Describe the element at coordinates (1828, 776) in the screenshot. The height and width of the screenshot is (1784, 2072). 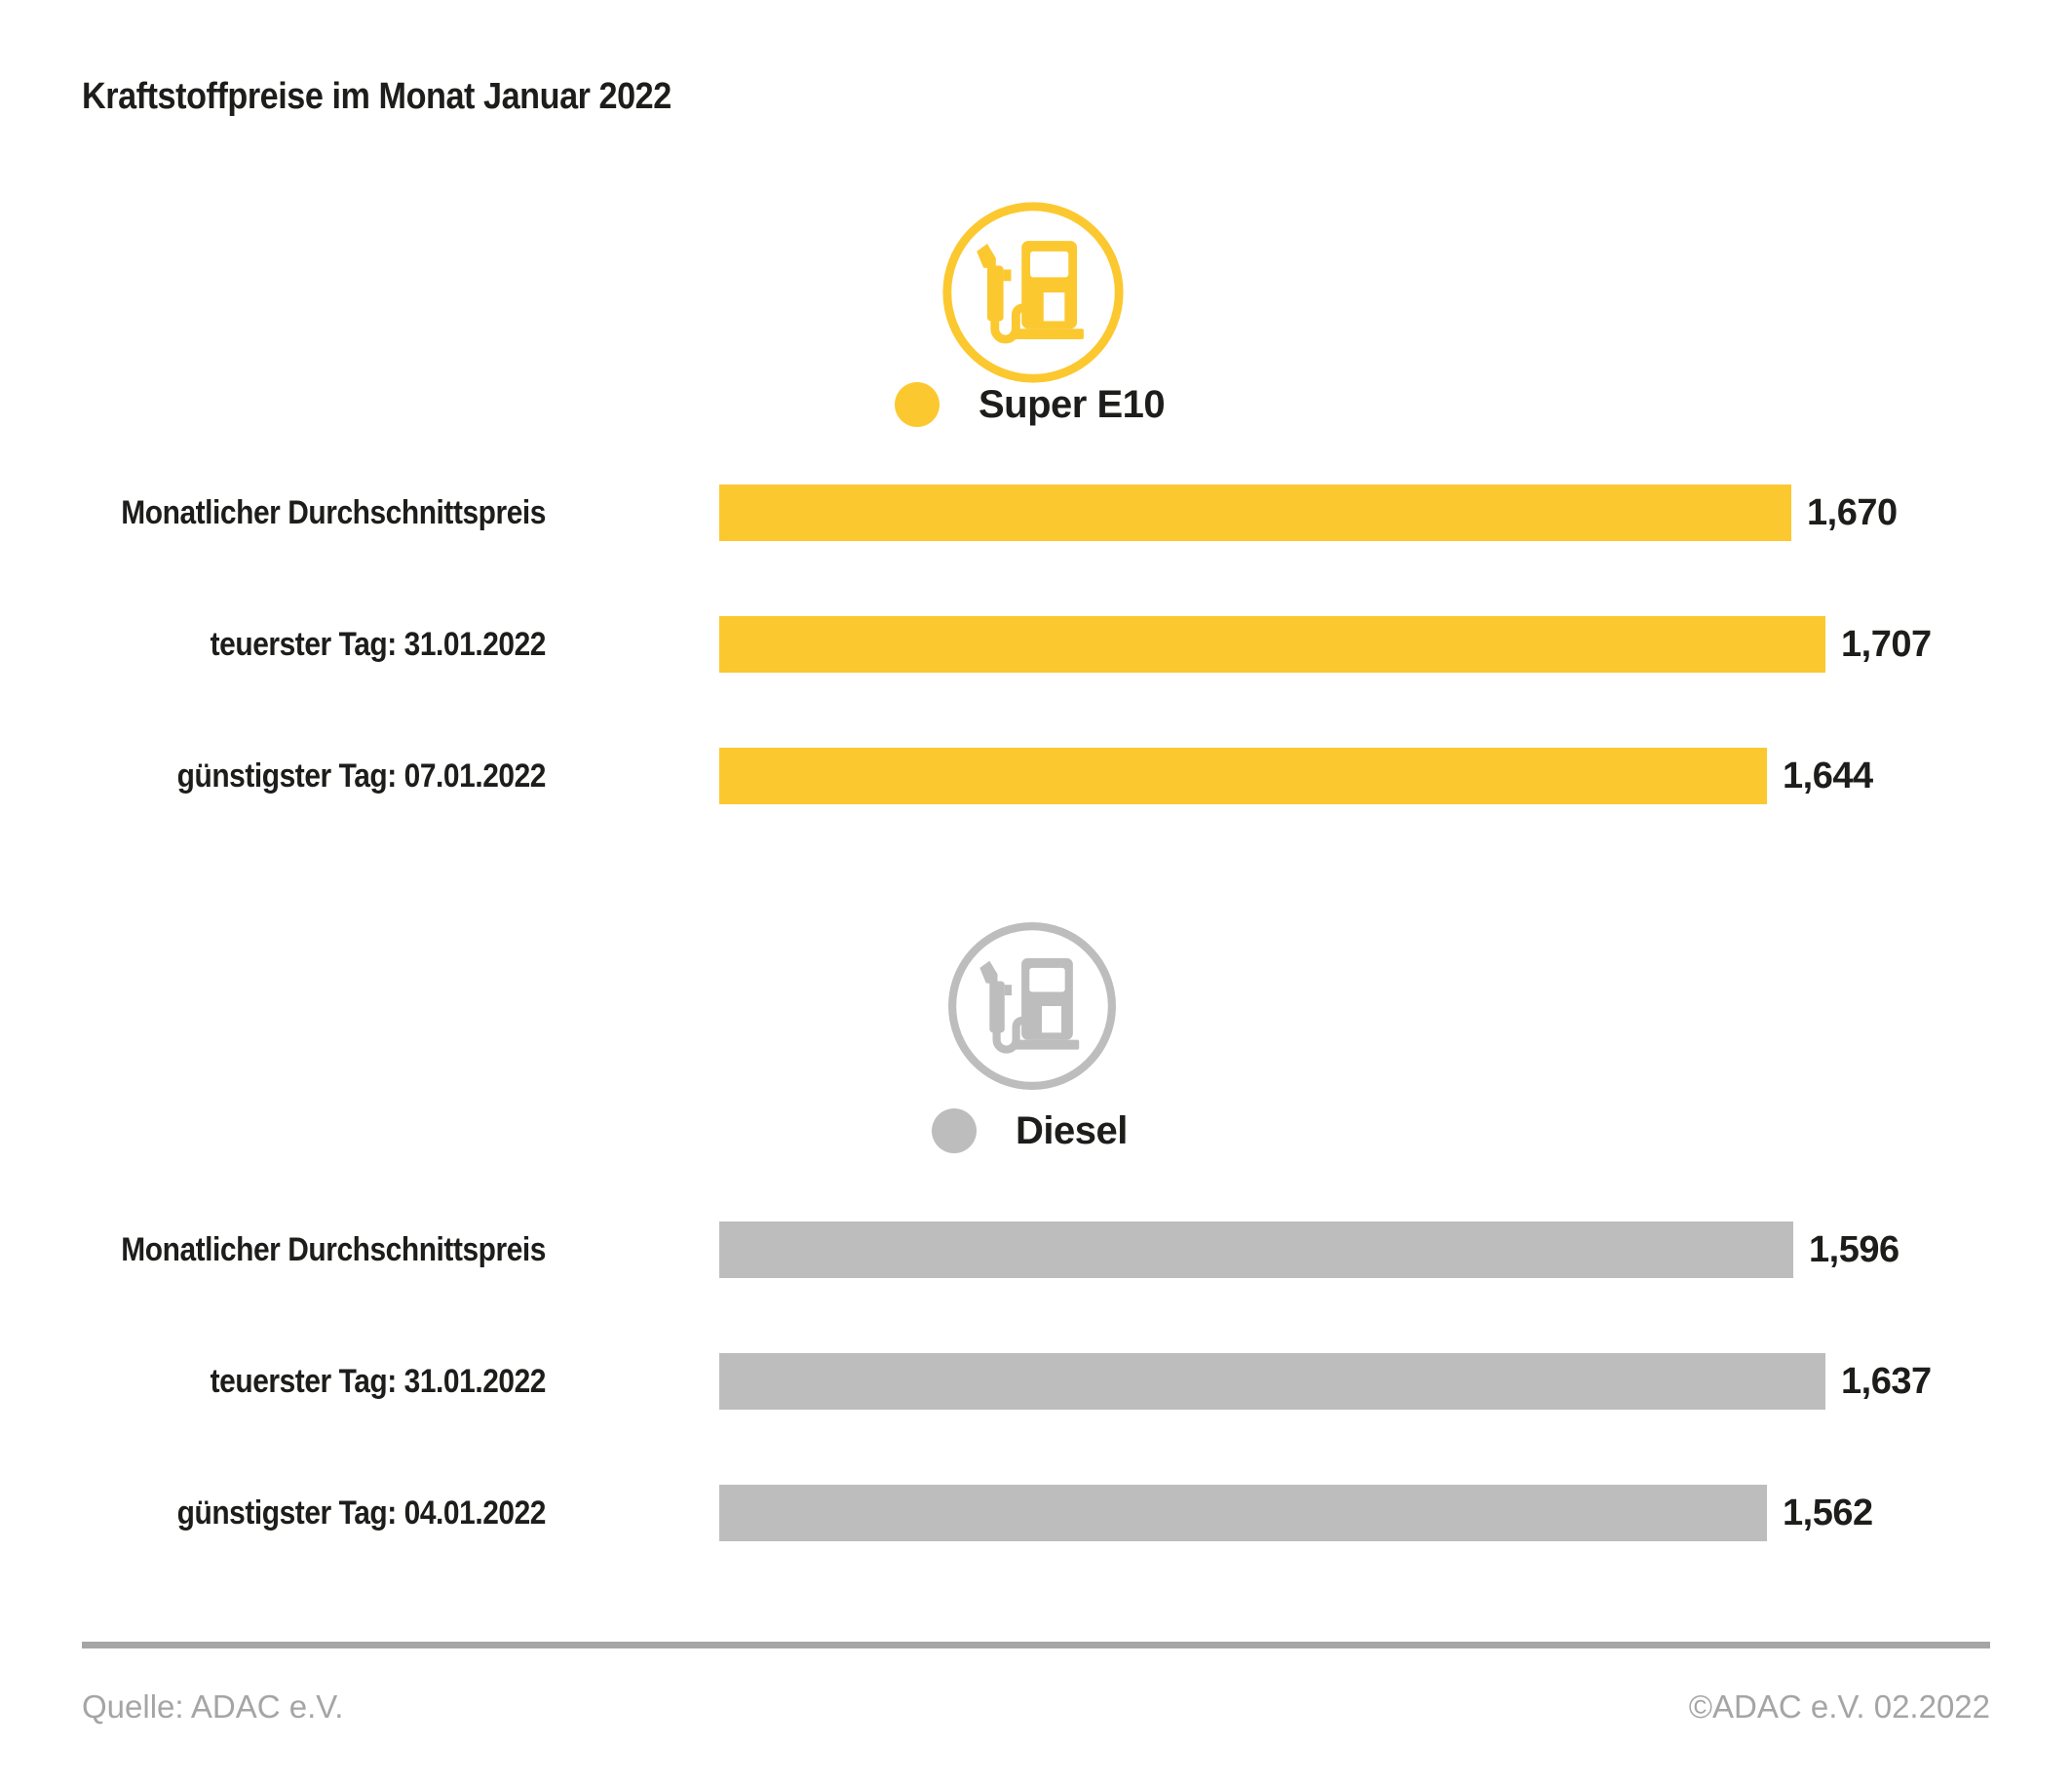
I see `bar-value: 1,644` at that location.